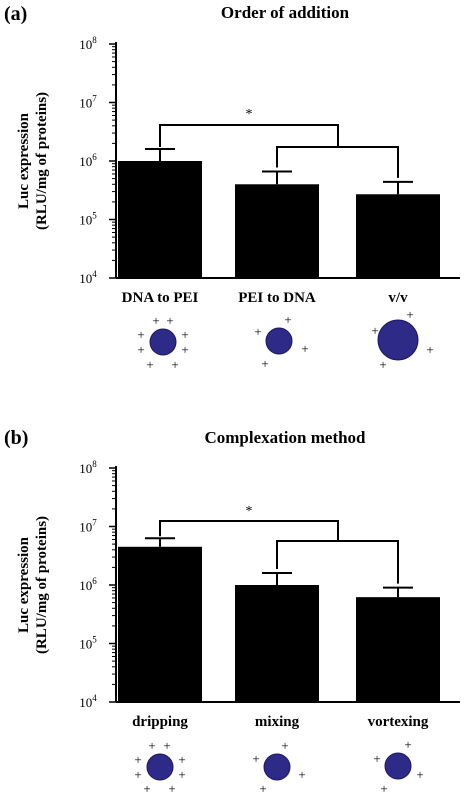 The image size is (474, 801). Describe the element at coordinates (285, 437) in the screenshot. I see `chart-title: Complexation method` at that location.